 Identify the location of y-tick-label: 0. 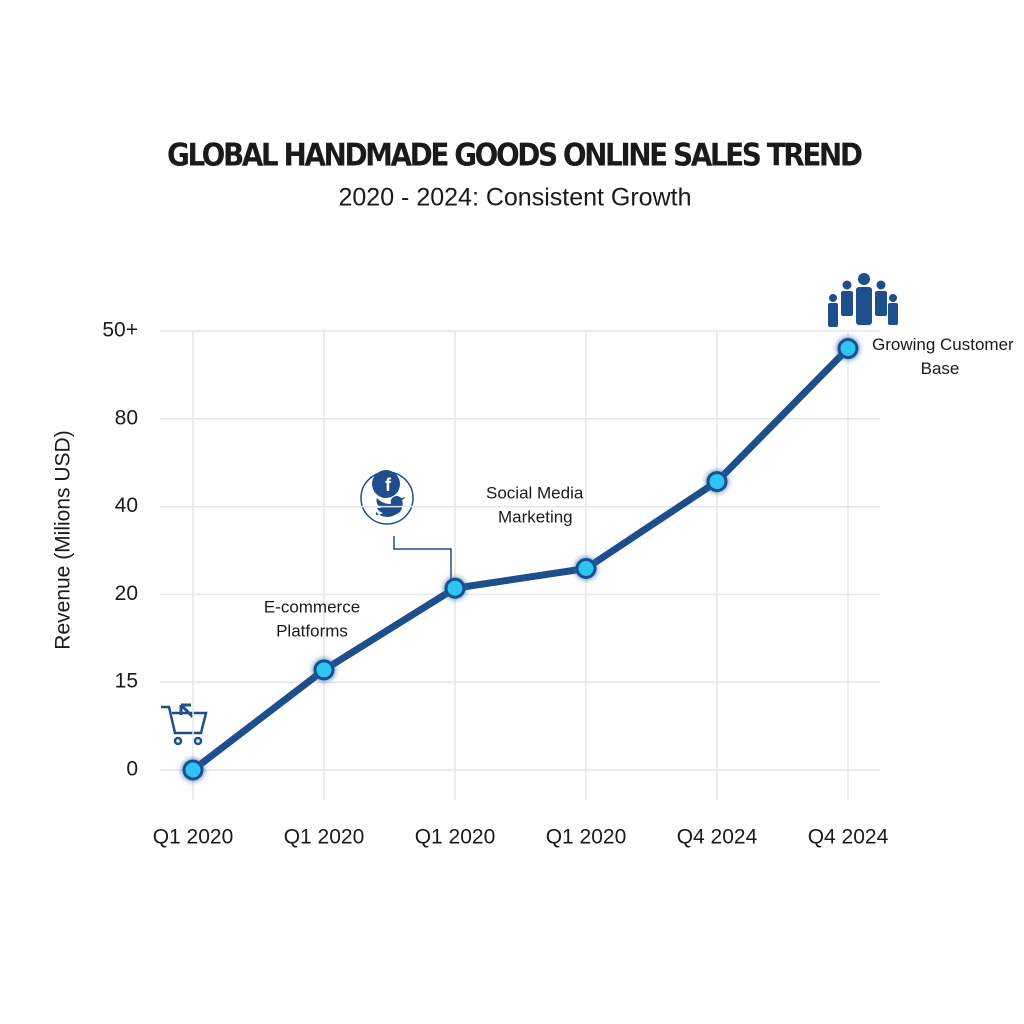
(132, 769).